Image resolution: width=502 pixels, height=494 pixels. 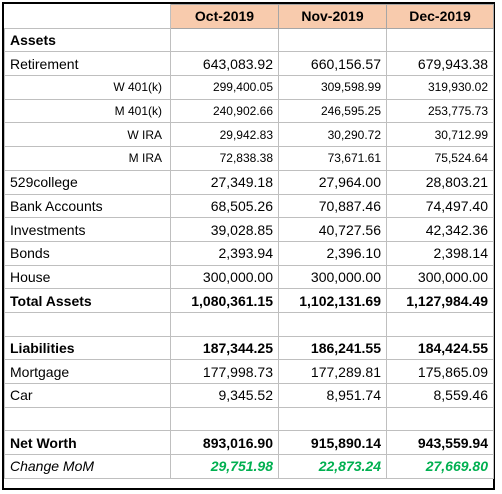 What do you see at coordinates (224, 253) in the screenshot?
I see `value-cell: 2,393.94` at bounding box center [224, 253].